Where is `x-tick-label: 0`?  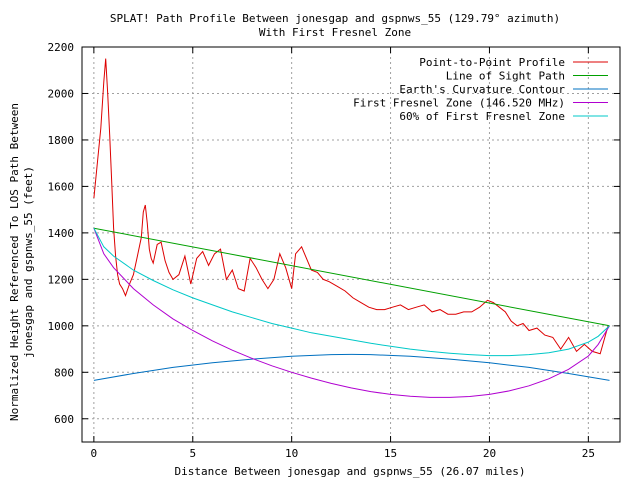
x-tick-label: 0 is located at coordinates (94, 453).